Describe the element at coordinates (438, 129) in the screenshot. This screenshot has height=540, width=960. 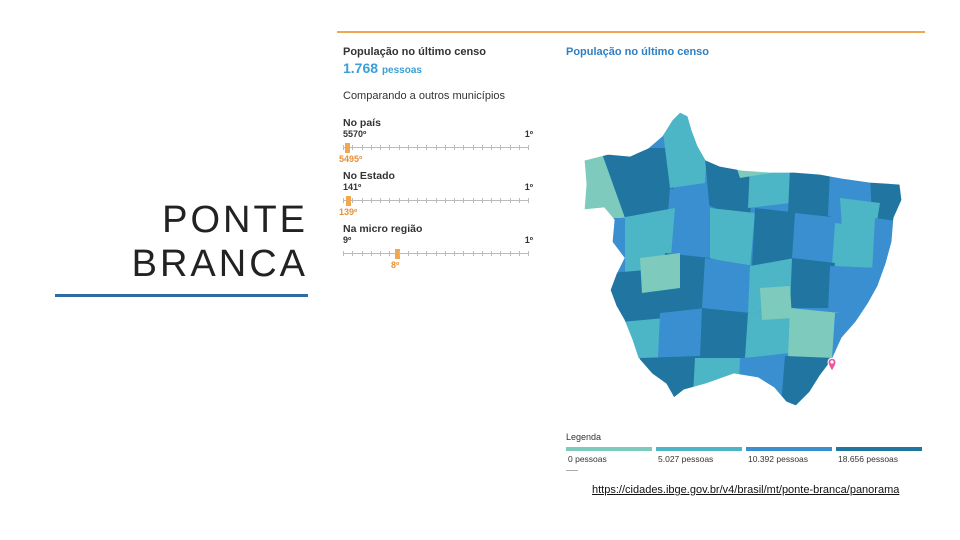
I see `rank-country: No país 5570º 1º` at that location.